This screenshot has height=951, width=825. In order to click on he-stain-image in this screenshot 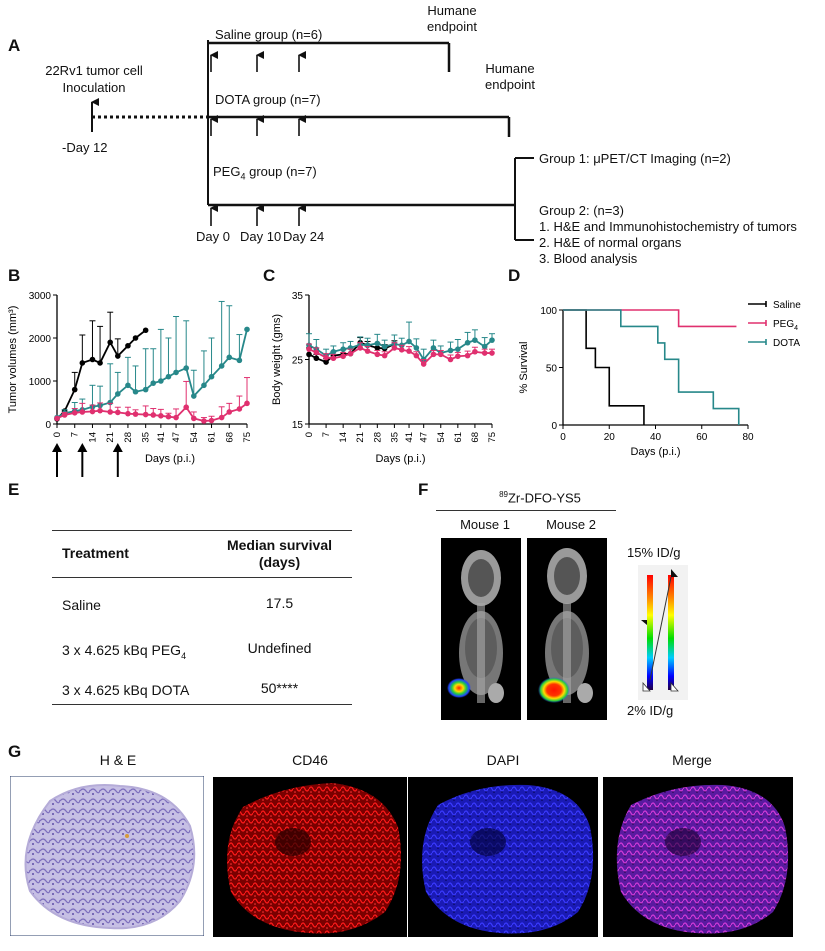, I will do `click(107, 856)`.